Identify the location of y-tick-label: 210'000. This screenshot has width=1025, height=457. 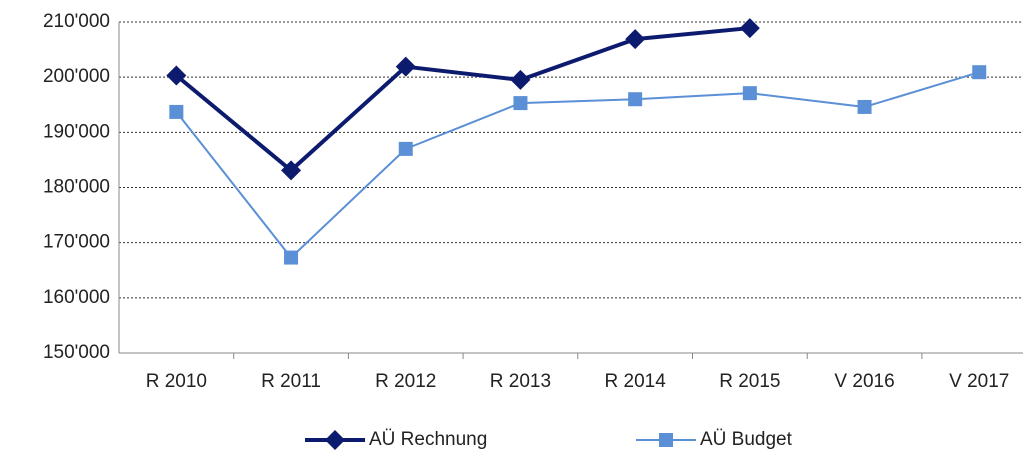
(76, 21).